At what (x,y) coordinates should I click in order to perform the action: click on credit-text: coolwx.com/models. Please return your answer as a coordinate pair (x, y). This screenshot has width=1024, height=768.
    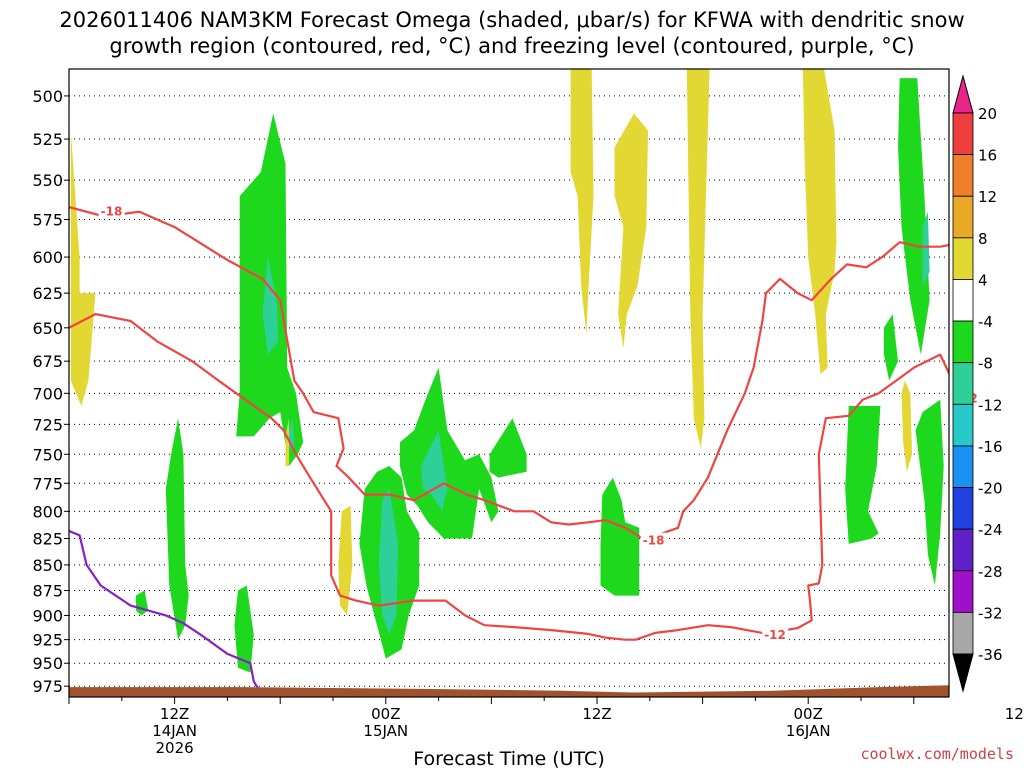
    Looking at the image, I should click on (937, 754).